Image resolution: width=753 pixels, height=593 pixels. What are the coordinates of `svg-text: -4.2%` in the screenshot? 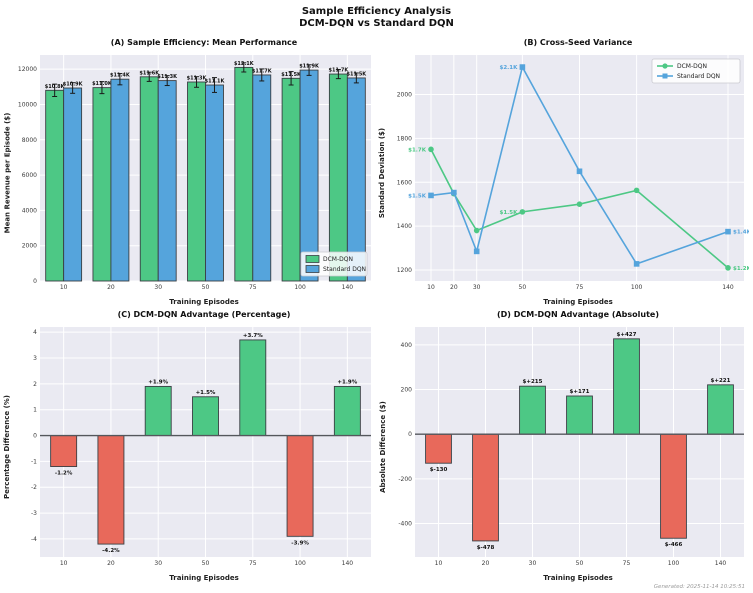 It's located at (111, 551).